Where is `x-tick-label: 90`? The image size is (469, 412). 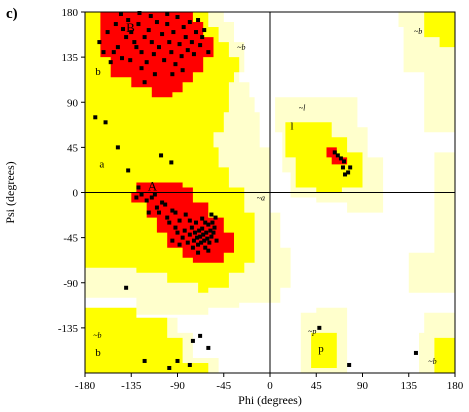
x-tick-label: 90 is located at coordinates (363, 386).